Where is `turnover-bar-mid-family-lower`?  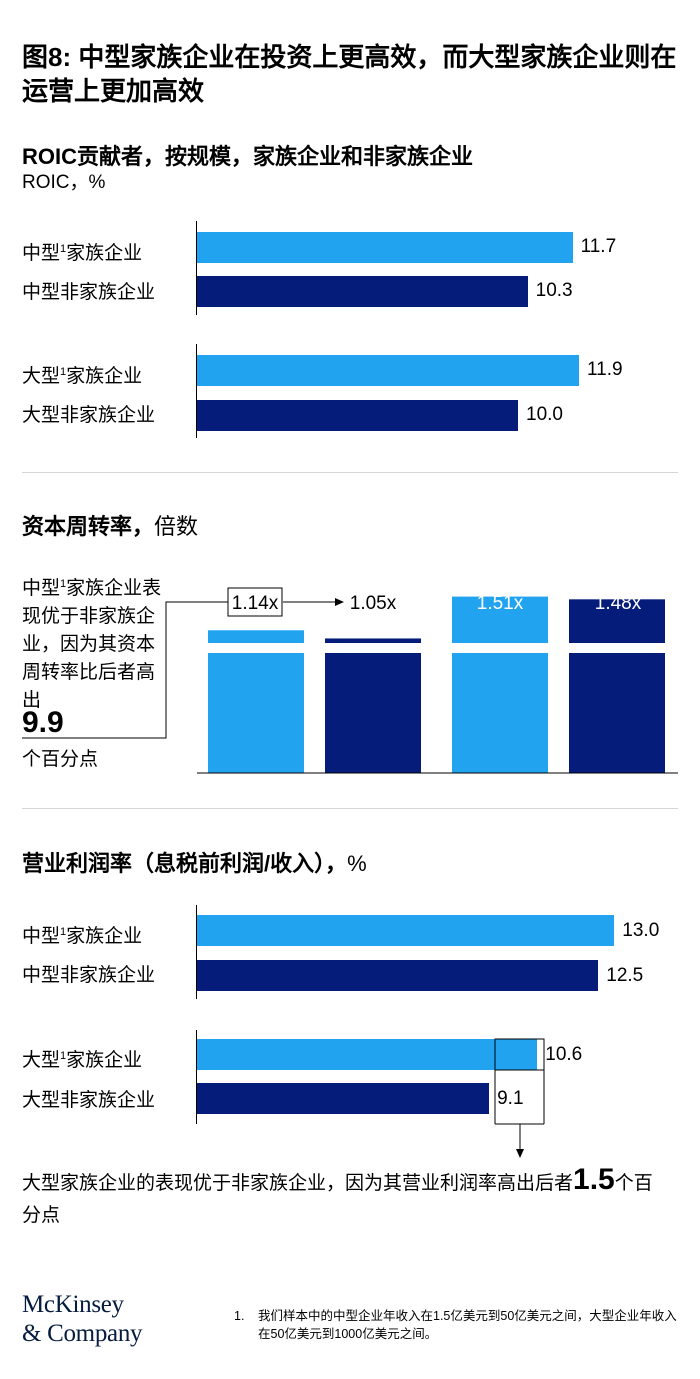 turnover-bar-mid-family-lower is located at coordinates (256, 713).